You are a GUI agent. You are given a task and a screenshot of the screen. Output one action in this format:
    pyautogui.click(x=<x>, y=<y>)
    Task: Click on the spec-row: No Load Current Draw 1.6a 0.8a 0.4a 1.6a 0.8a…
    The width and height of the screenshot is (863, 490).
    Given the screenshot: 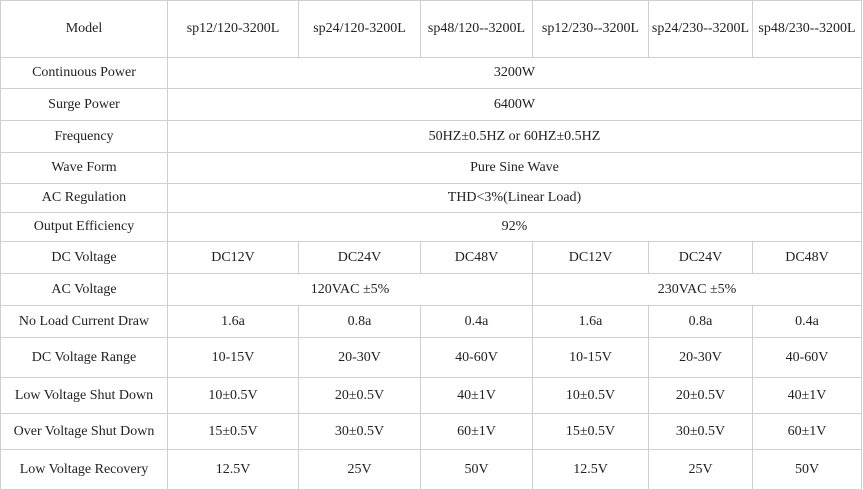 What is the action you would take?
    pyautogui.click(x=431, y=321)
    